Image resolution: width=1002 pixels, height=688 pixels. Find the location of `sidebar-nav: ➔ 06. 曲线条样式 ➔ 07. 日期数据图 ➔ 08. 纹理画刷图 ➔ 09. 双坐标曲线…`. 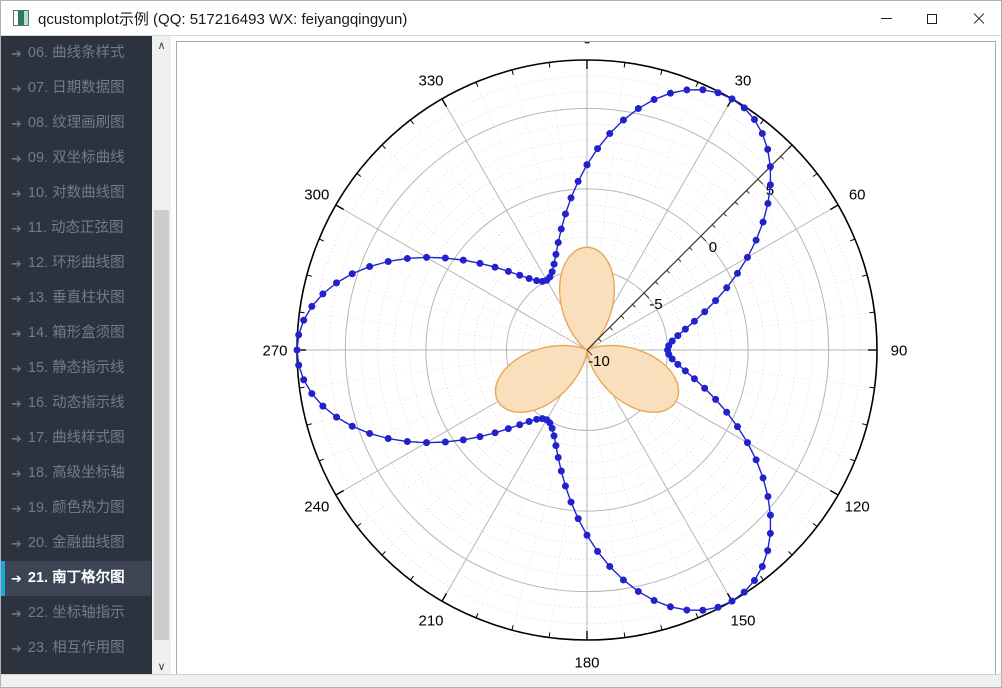

sidebar-nav: ➔ 06. 曲线条样式 ➔ 07. 日期数据图 ➔ 08. 纹理画刷图 ➔ 09. 双坐标曲线… is located at coordinates (76, 356).